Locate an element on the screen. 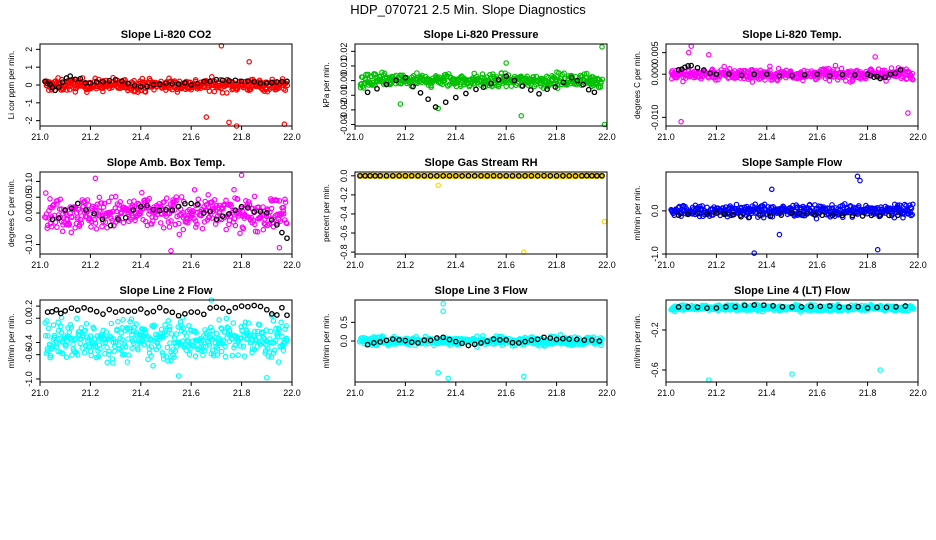  plot-frame is located at coordinates (792, 213).